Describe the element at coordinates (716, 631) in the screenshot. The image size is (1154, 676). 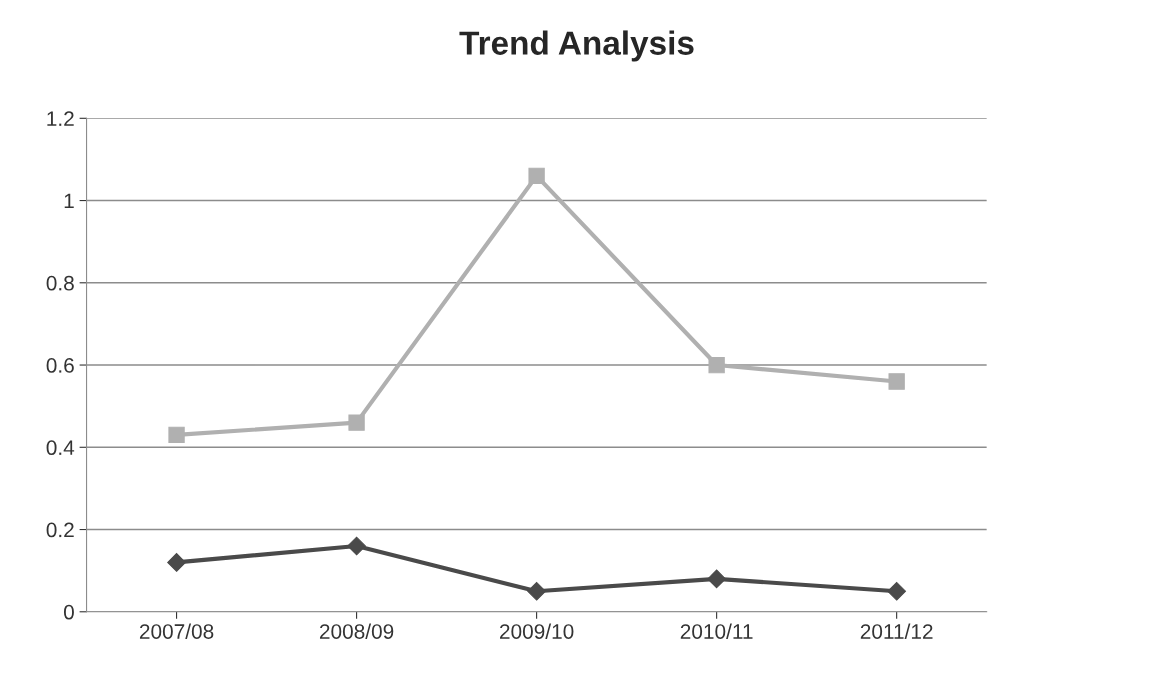
I see `x-tick-label: 2010/11` at that location.